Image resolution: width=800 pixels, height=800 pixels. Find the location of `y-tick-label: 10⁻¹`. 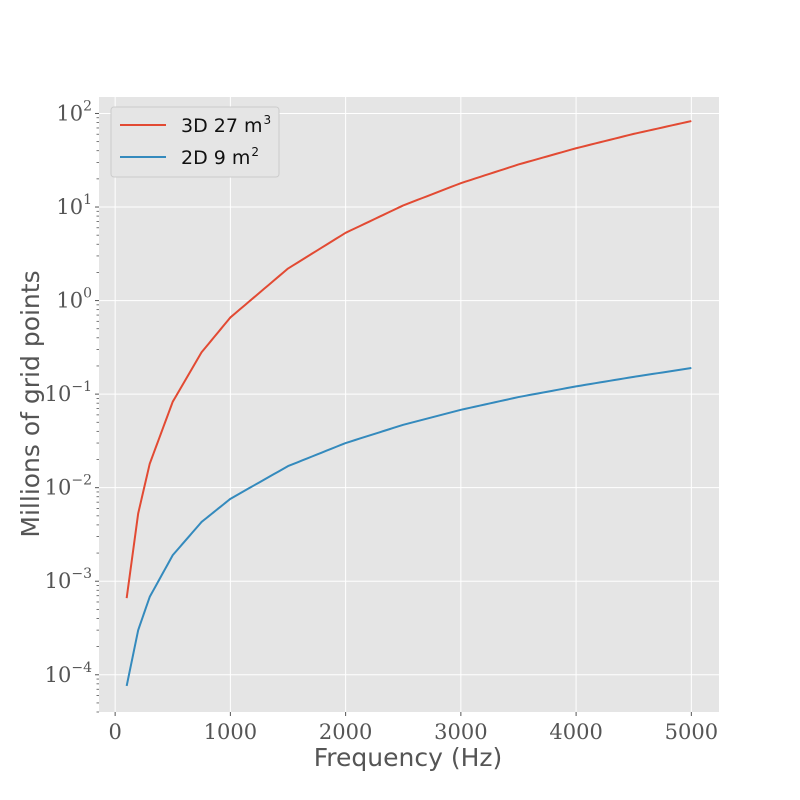

y-tick-label: 10⁻¹ is located at coordinates (68, 392).